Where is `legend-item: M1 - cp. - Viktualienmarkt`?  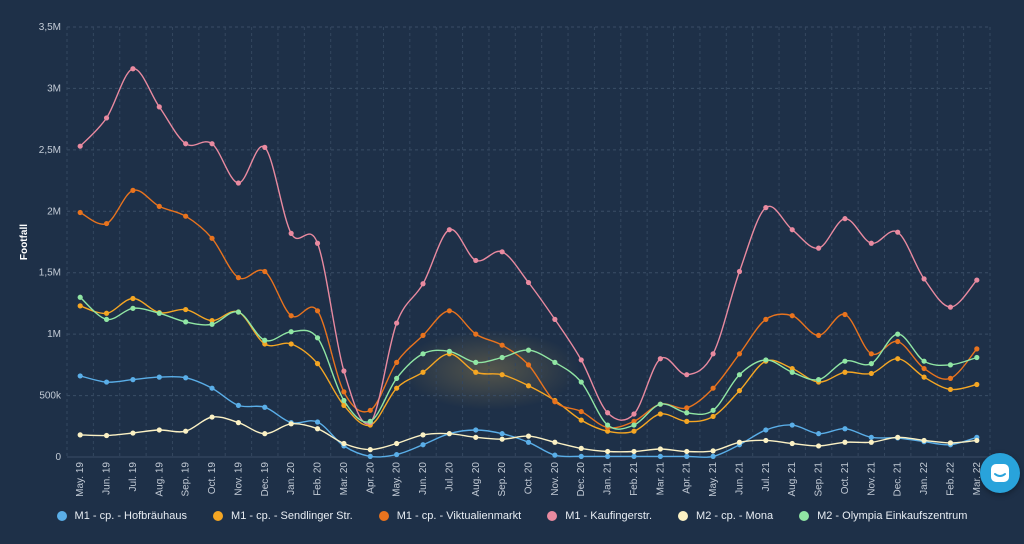 legend-item: M1 - cp. - Viktualienmarkt is located at coordinates (449, 516).